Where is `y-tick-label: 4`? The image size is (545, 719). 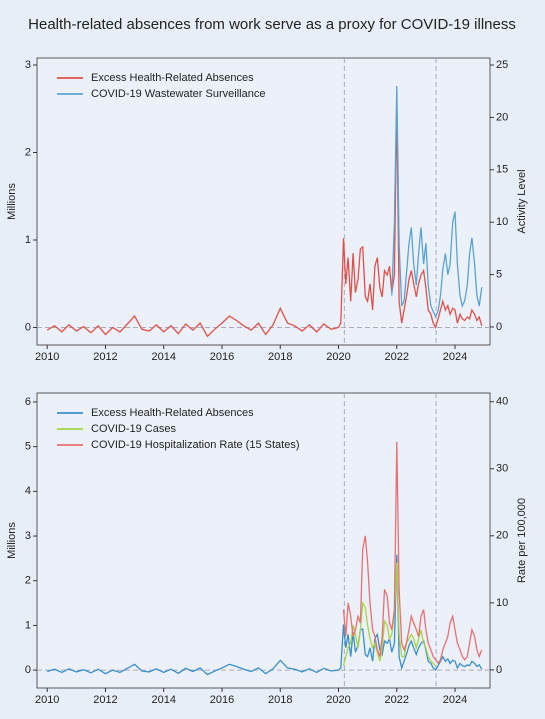 y-tick-label: 4 is located at coordinates (28, 491).